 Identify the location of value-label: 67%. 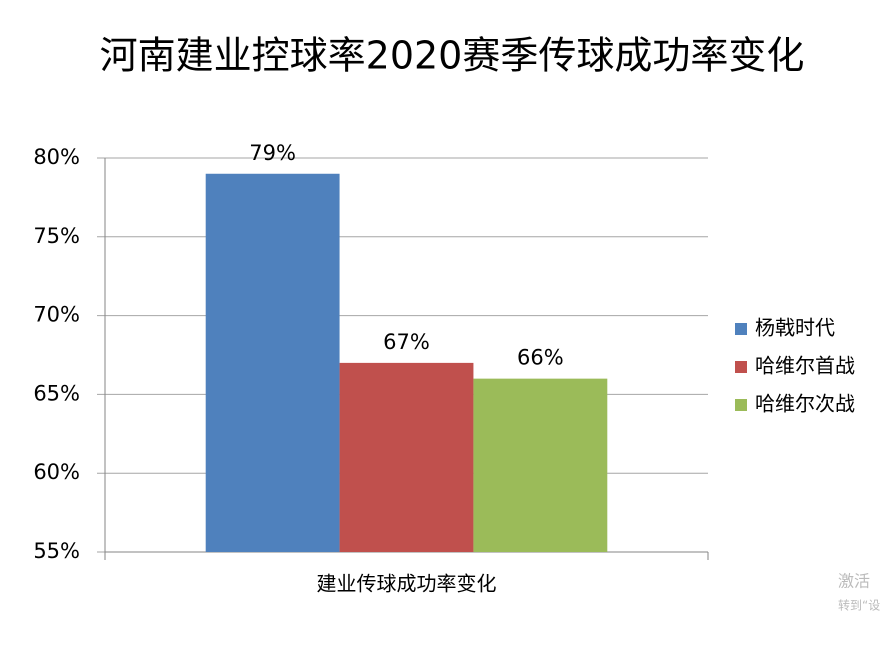
(406, 342).